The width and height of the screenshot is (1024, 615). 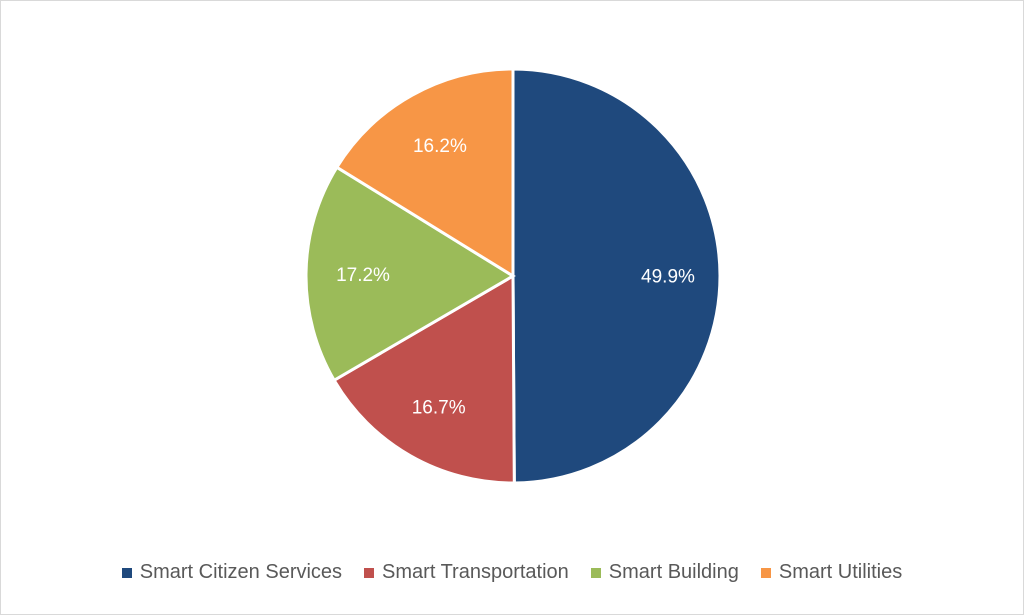 What do you see at coordinates (440, 146) in the screenshot?
I see `data-label: 16.2%` at bounding box center [440, 146].